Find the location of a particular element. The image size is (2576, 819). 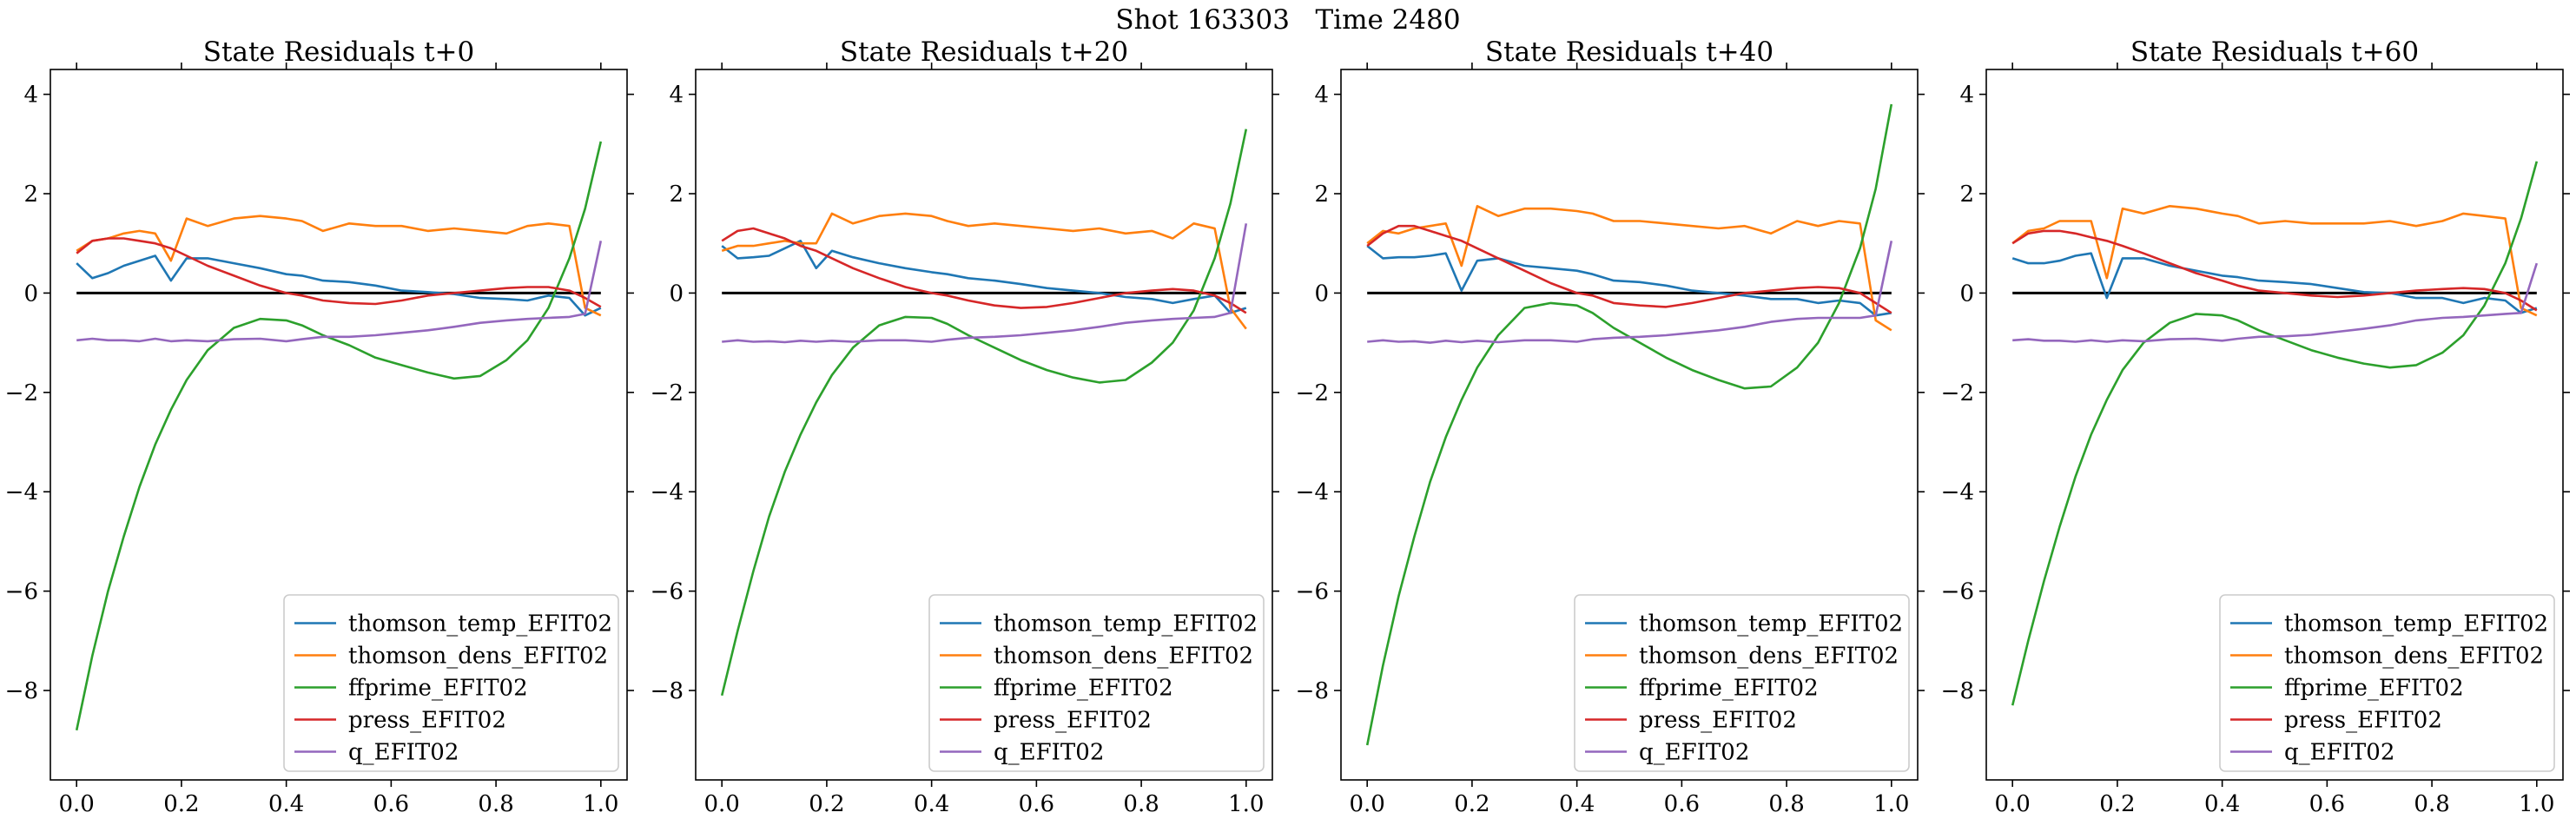

figure-suptitle: Shot 163303 Time 2480 is located at coordinates (1287, 20).